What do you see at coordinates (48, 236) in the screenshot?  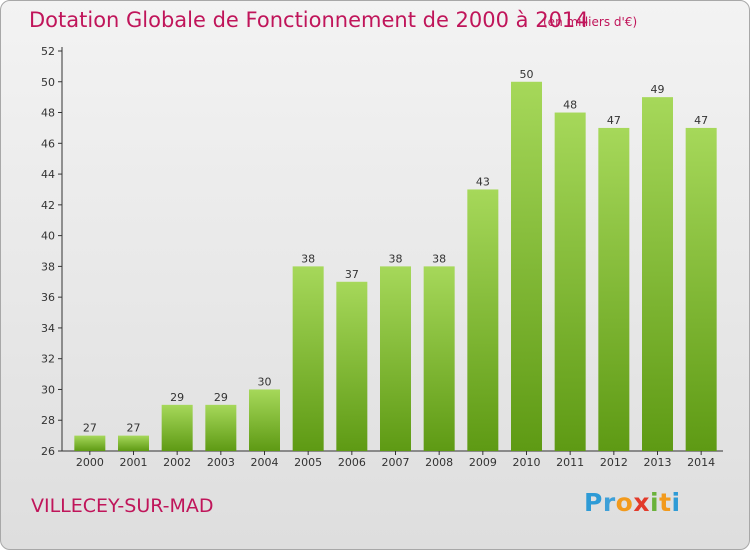 I see `y-tick-label: 40` at bounding box center [48, 236].